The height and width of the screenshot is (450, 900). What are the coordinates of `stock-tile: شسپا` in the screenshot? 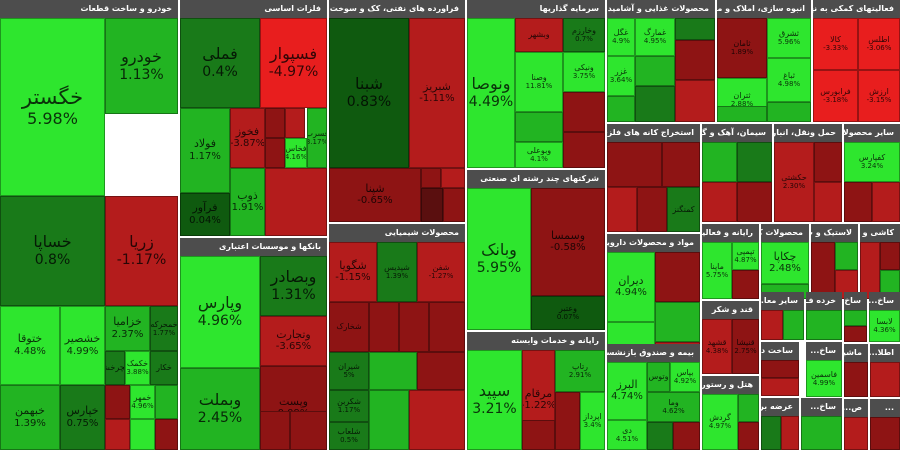 It's located at (431, 178).